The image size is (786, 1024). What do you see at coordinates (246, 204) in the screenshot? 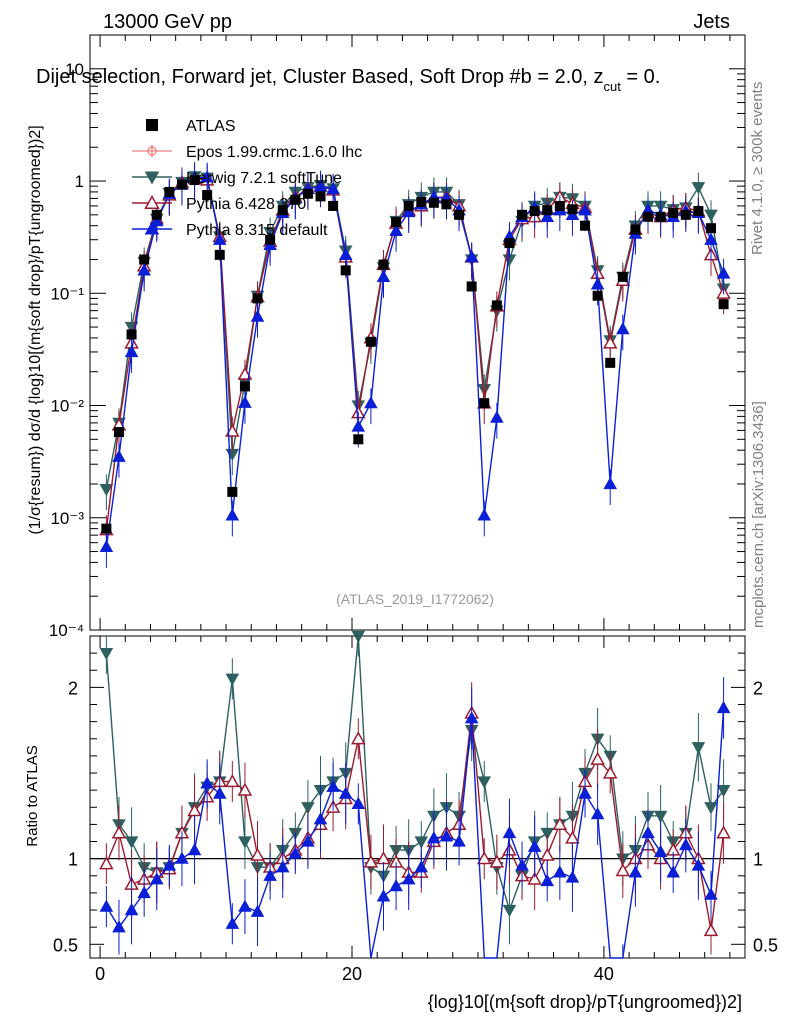
I see `legend-label: Pythia 6.428 370` at bounding box center [246, 204].